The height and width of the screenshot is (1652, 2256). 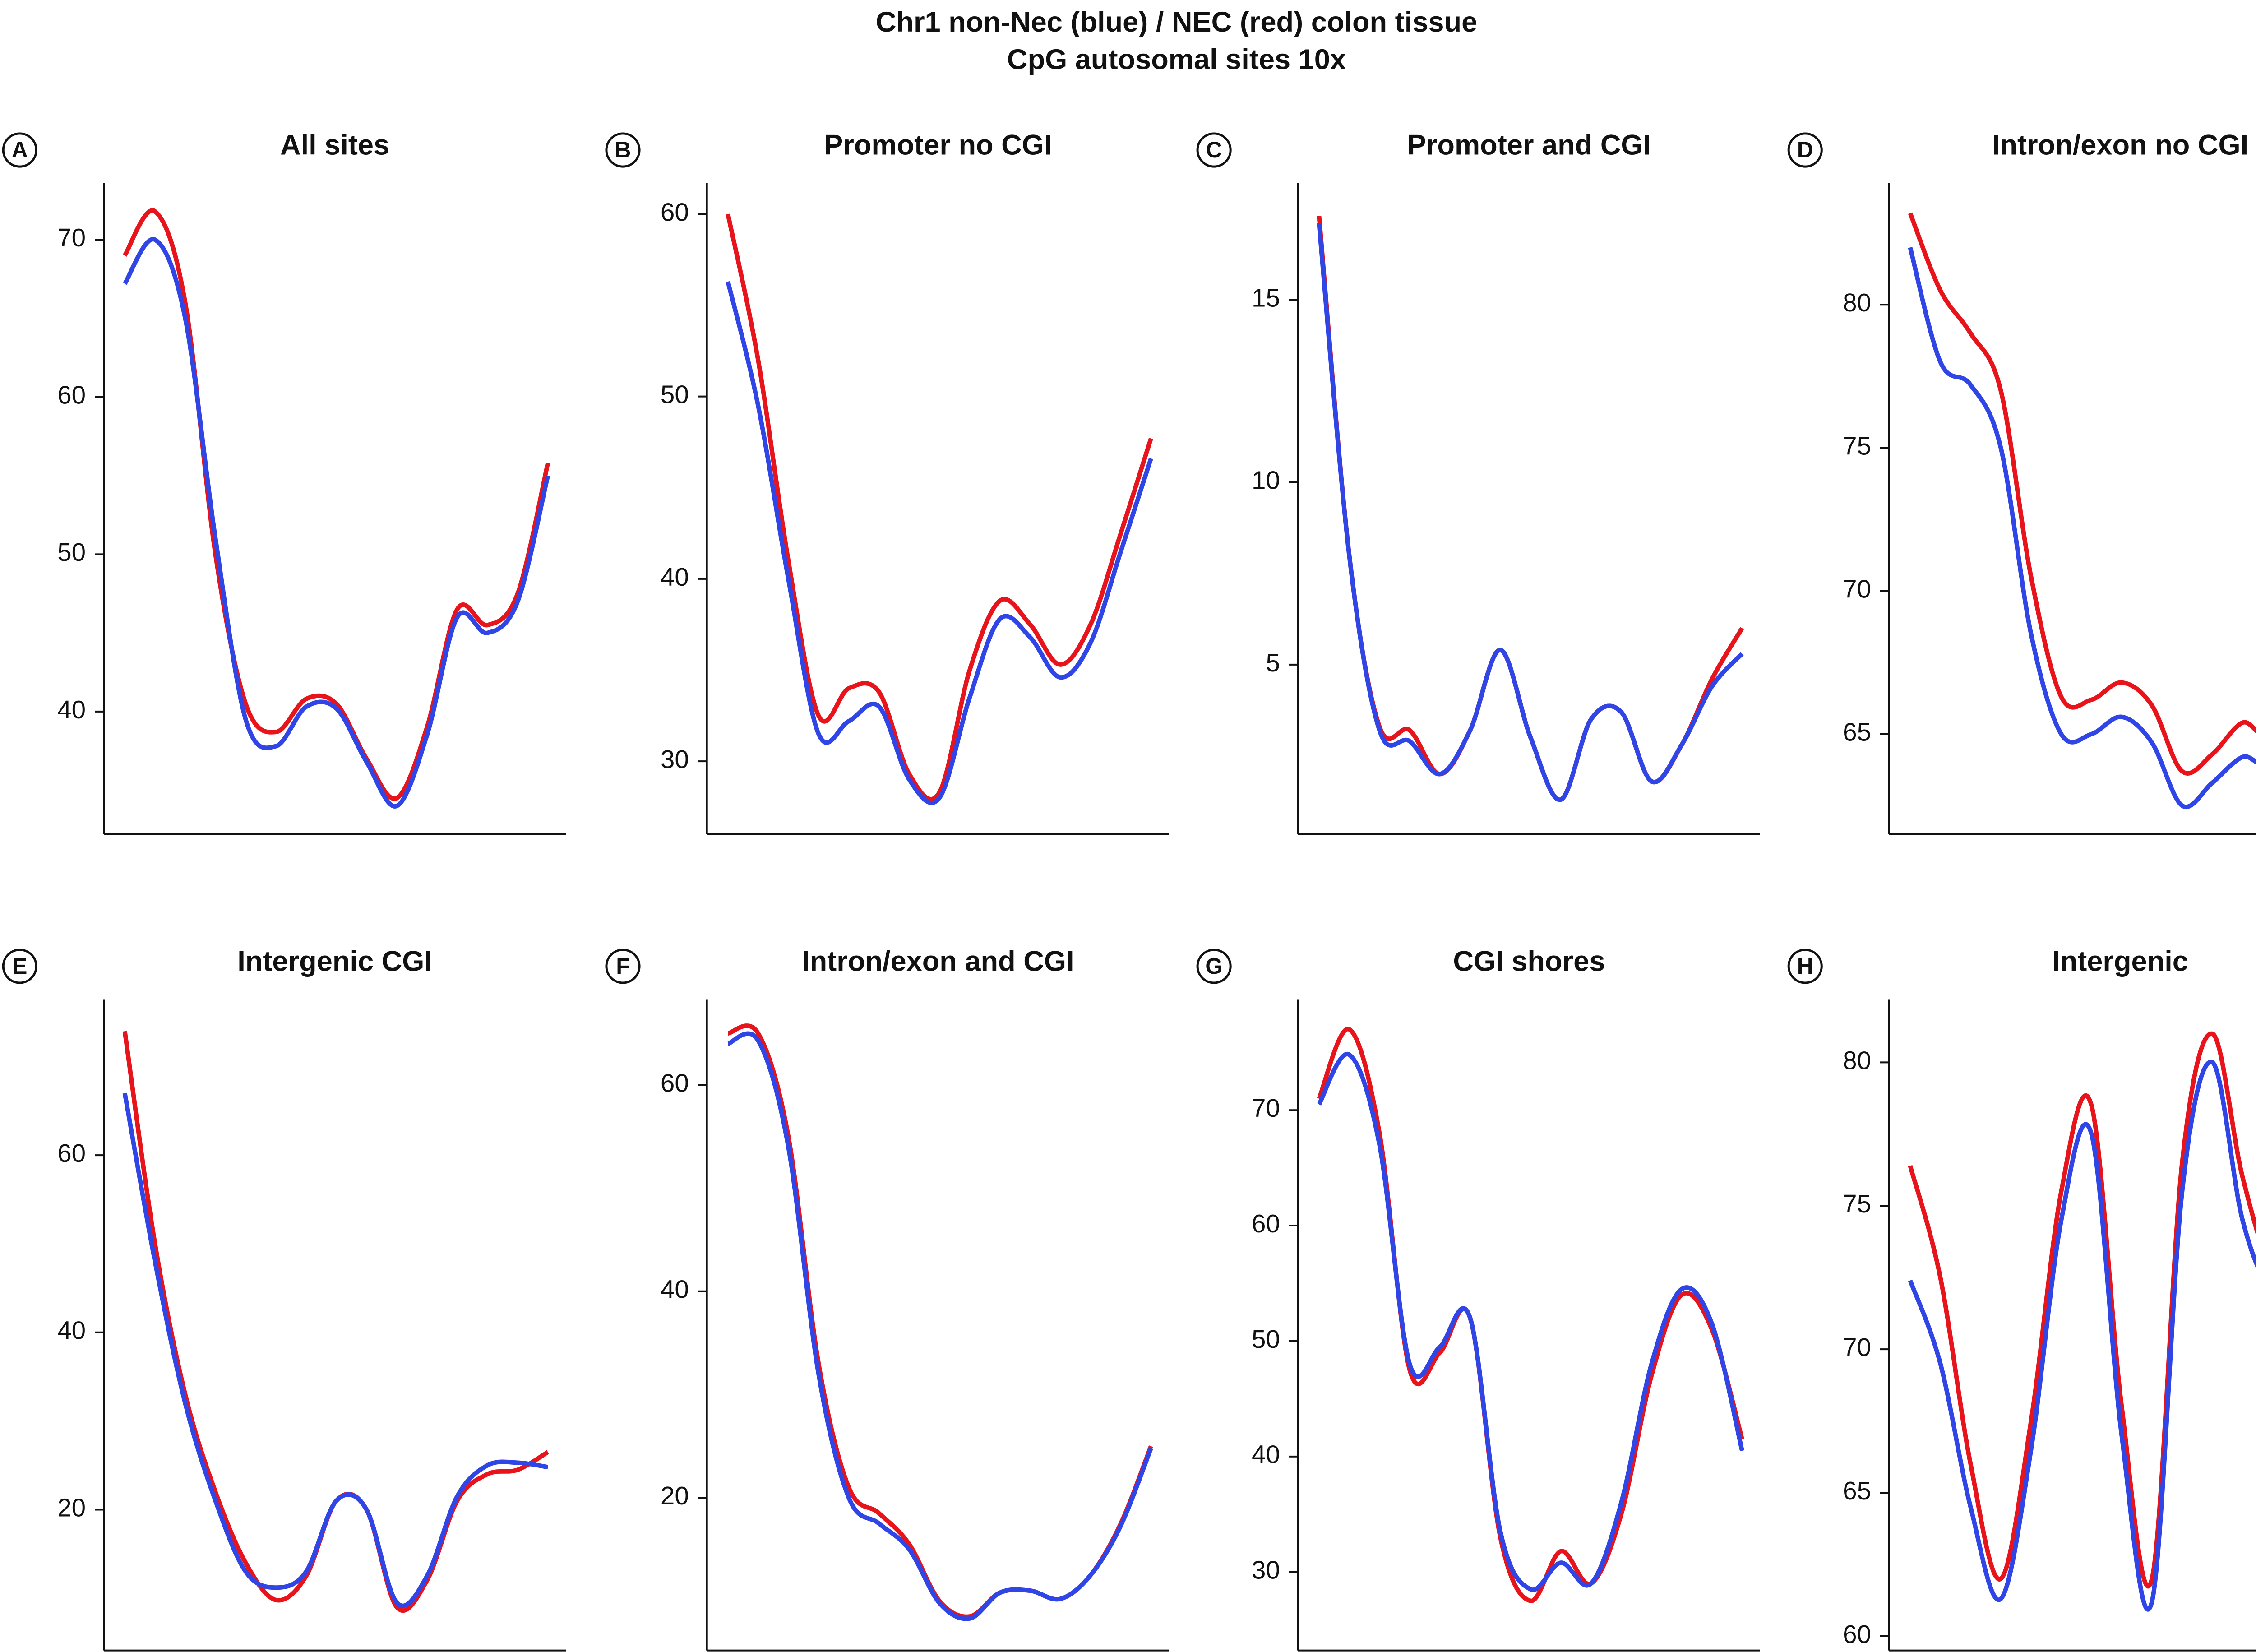 I want to click on panel-letter: G, so click(x=1214, y=966).